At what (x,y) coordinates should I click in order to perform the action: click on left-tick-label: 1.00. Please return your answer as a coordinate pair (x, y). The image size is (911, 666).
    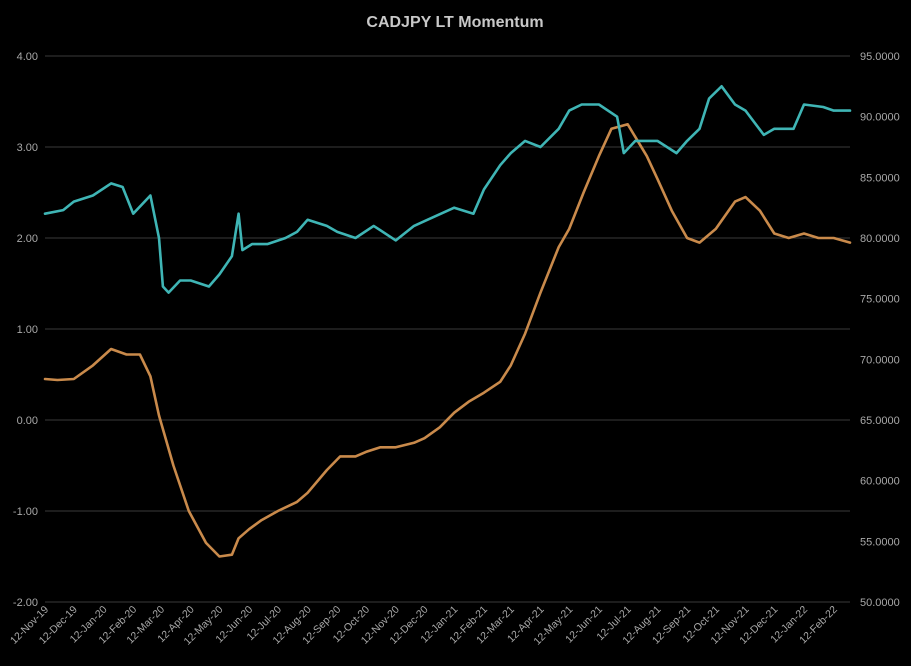
    Looking at the image, I should click on (27, 330).